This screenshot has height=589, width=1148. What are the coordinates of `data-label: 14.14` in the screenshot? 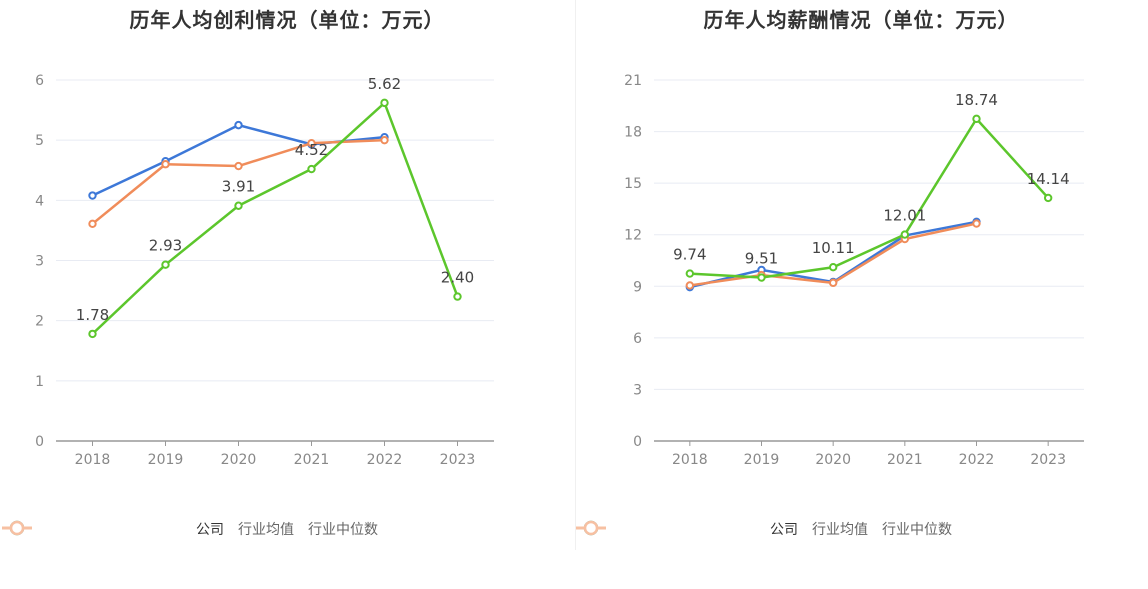 It's located at (1048, 179).